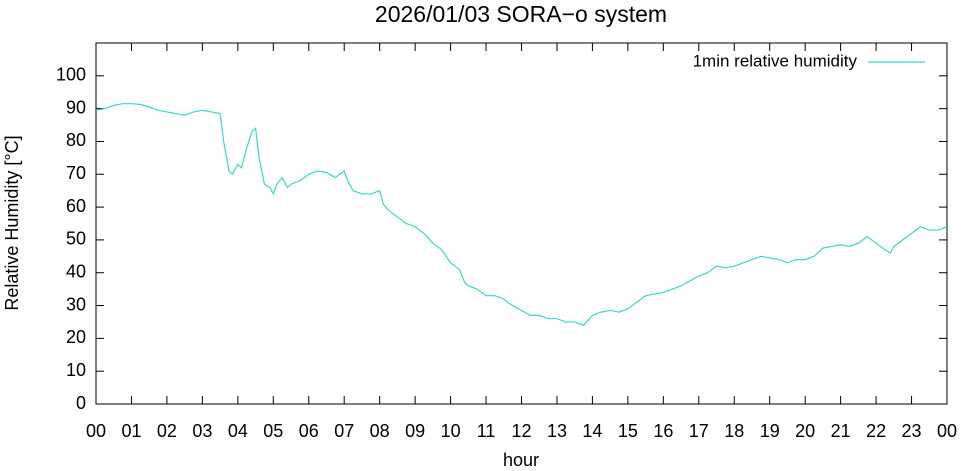  I want to click on x-tick-label: 23, so click(912, 431).